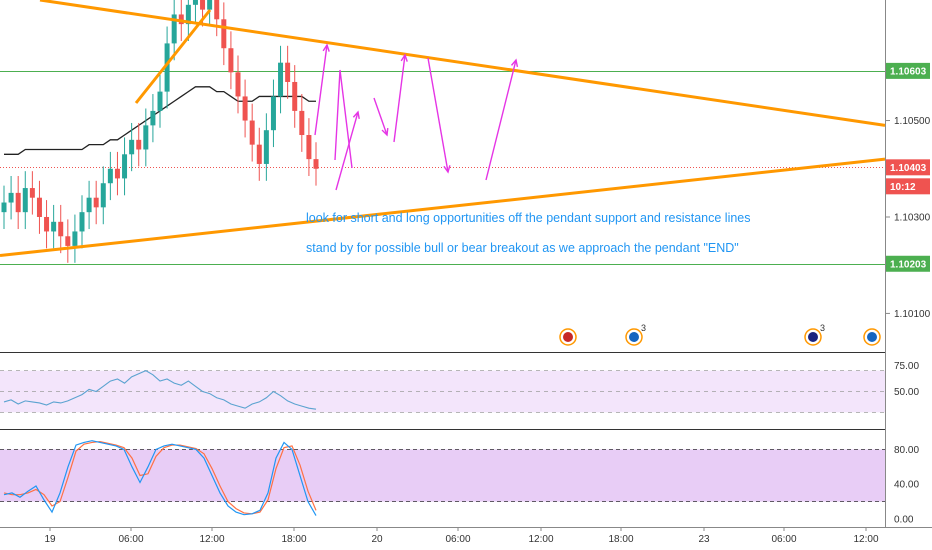 The height and width of the screenshot is (550, 932). I want to click on rsi-axis-label: 50.00, so click(906, 392).